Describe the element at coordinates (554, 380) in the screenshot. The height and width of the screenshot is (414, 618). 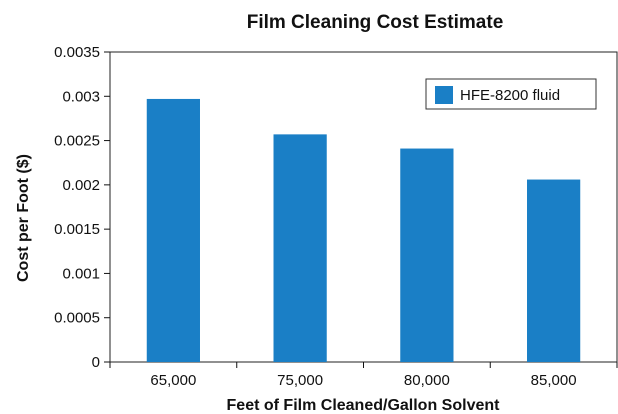
I see `x-tick-label: 85,000` at that location.